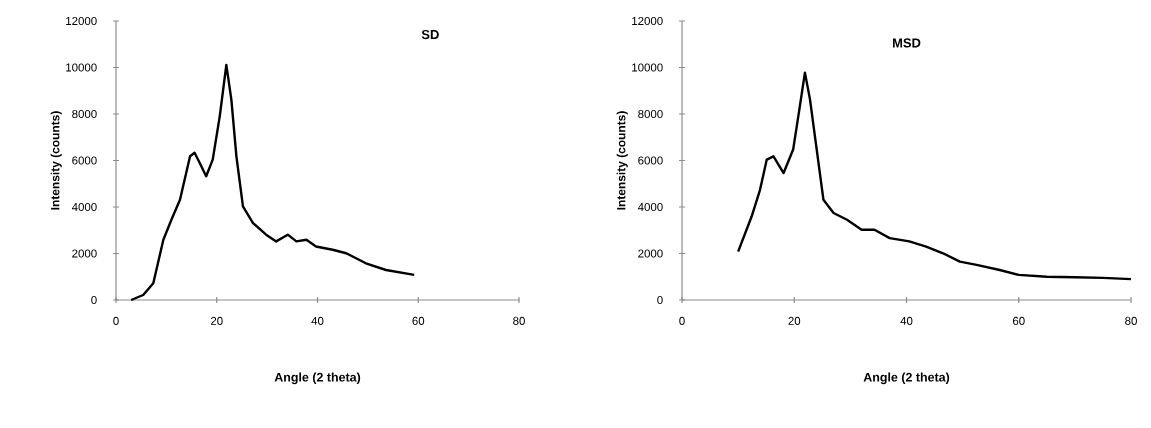 The height and width of the screenshot is (428, 1151). Describe the element at coordinates (272, 182) in the screenshot. I see `line-series` at that location.